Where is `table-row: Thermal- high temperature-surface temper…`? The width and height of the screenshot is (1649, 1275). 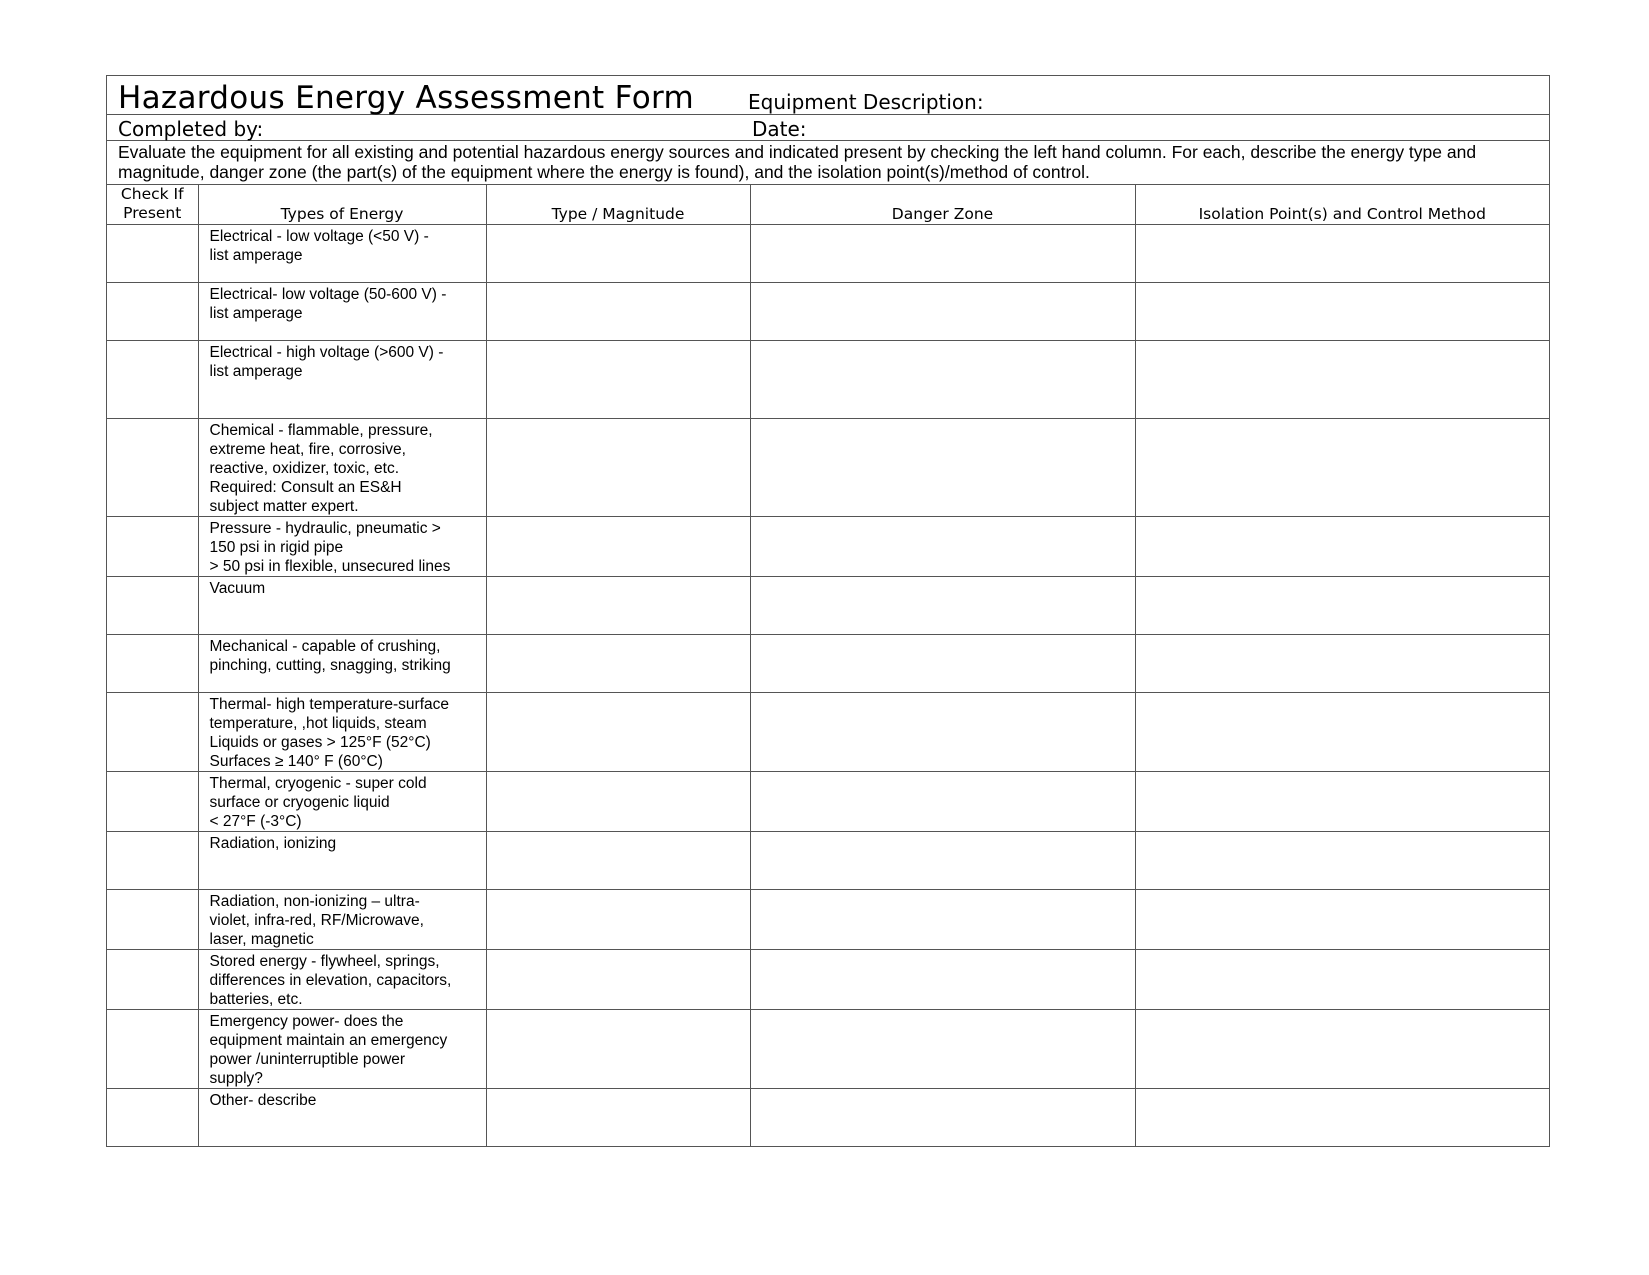
table-row: Thermal- high temperature-surface temper… is located at coordinates (828, 732).